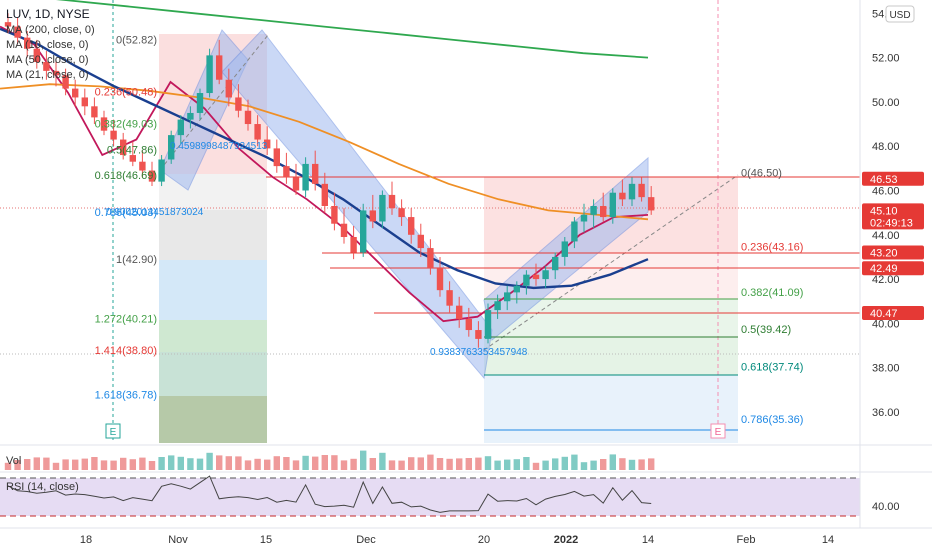 The width and height of the screenshot is (932, 555). Describe the element at coordinates (13, 461) in the screenshot. I see `volume-label: Vol` at that location.